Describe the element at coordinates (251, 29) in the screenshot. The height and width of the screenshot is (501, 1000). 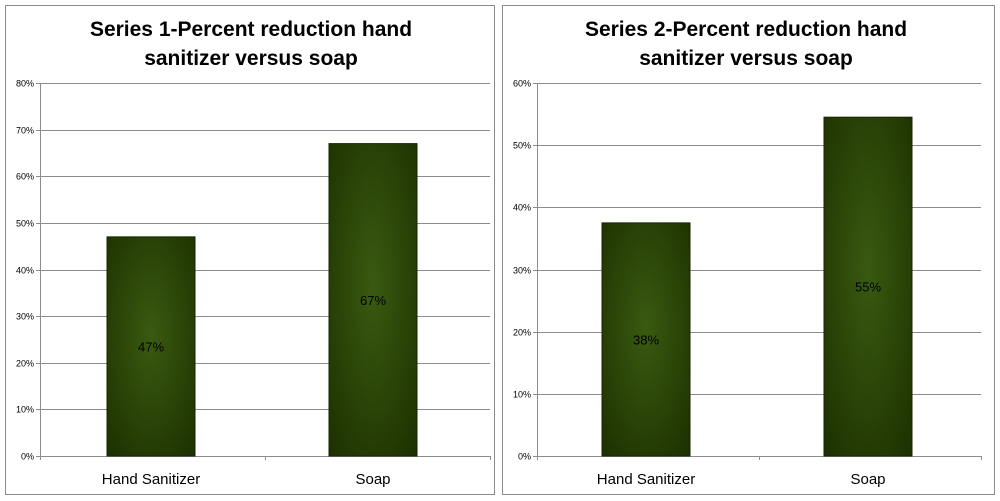
I see `chart-title-line-1: Series 1-Percent reduction hand` at that location.